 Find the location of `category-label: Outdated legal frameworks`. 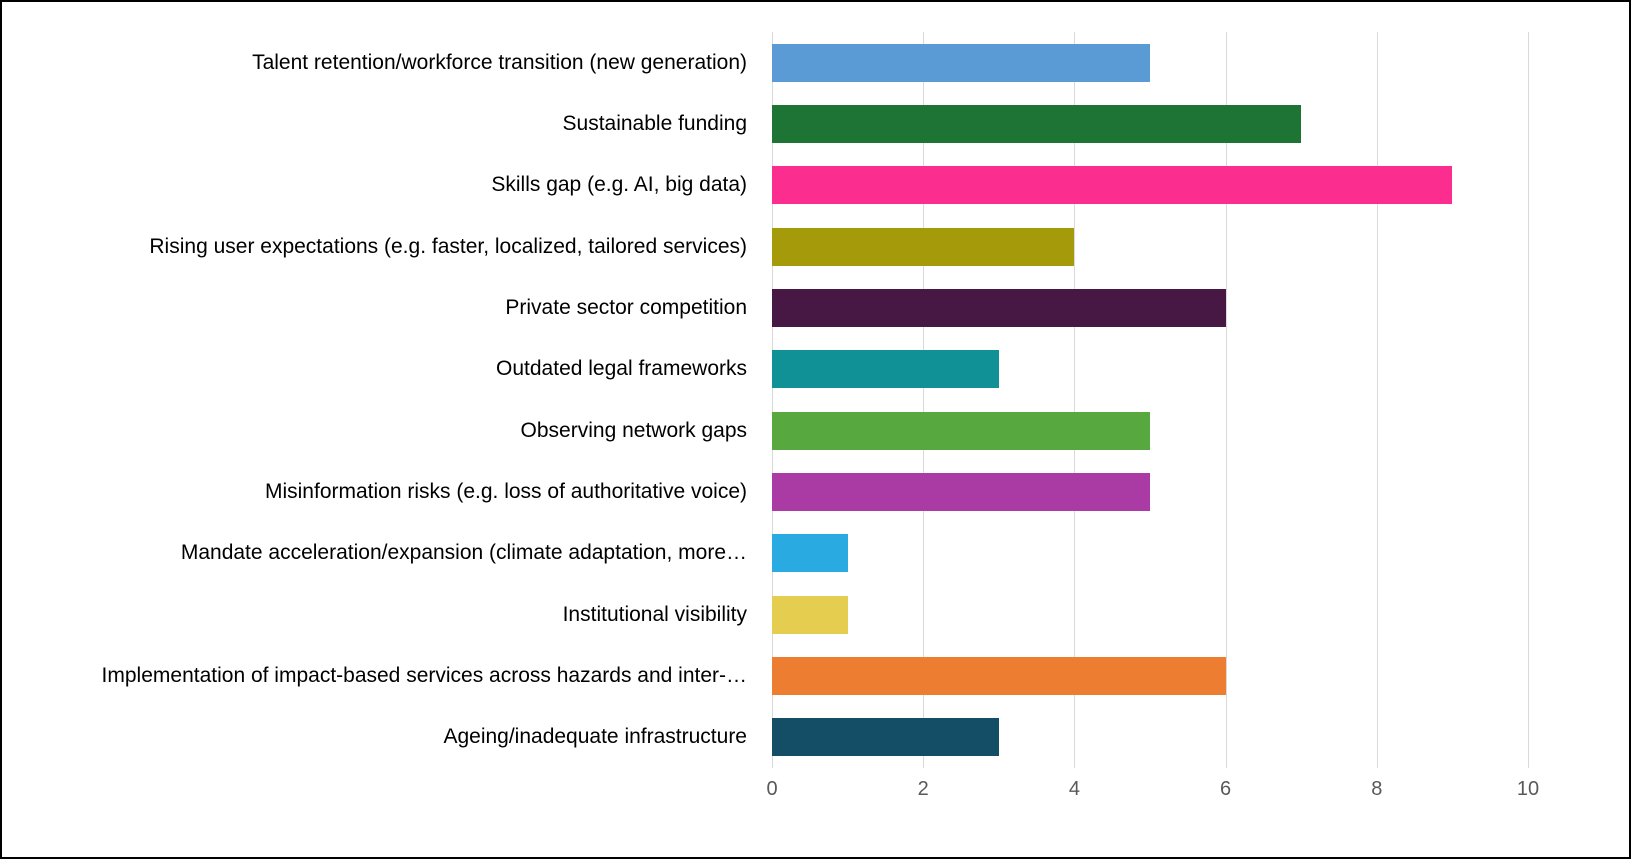

category-label: Outdated legal frameworks is located at coordinates (621, 369).